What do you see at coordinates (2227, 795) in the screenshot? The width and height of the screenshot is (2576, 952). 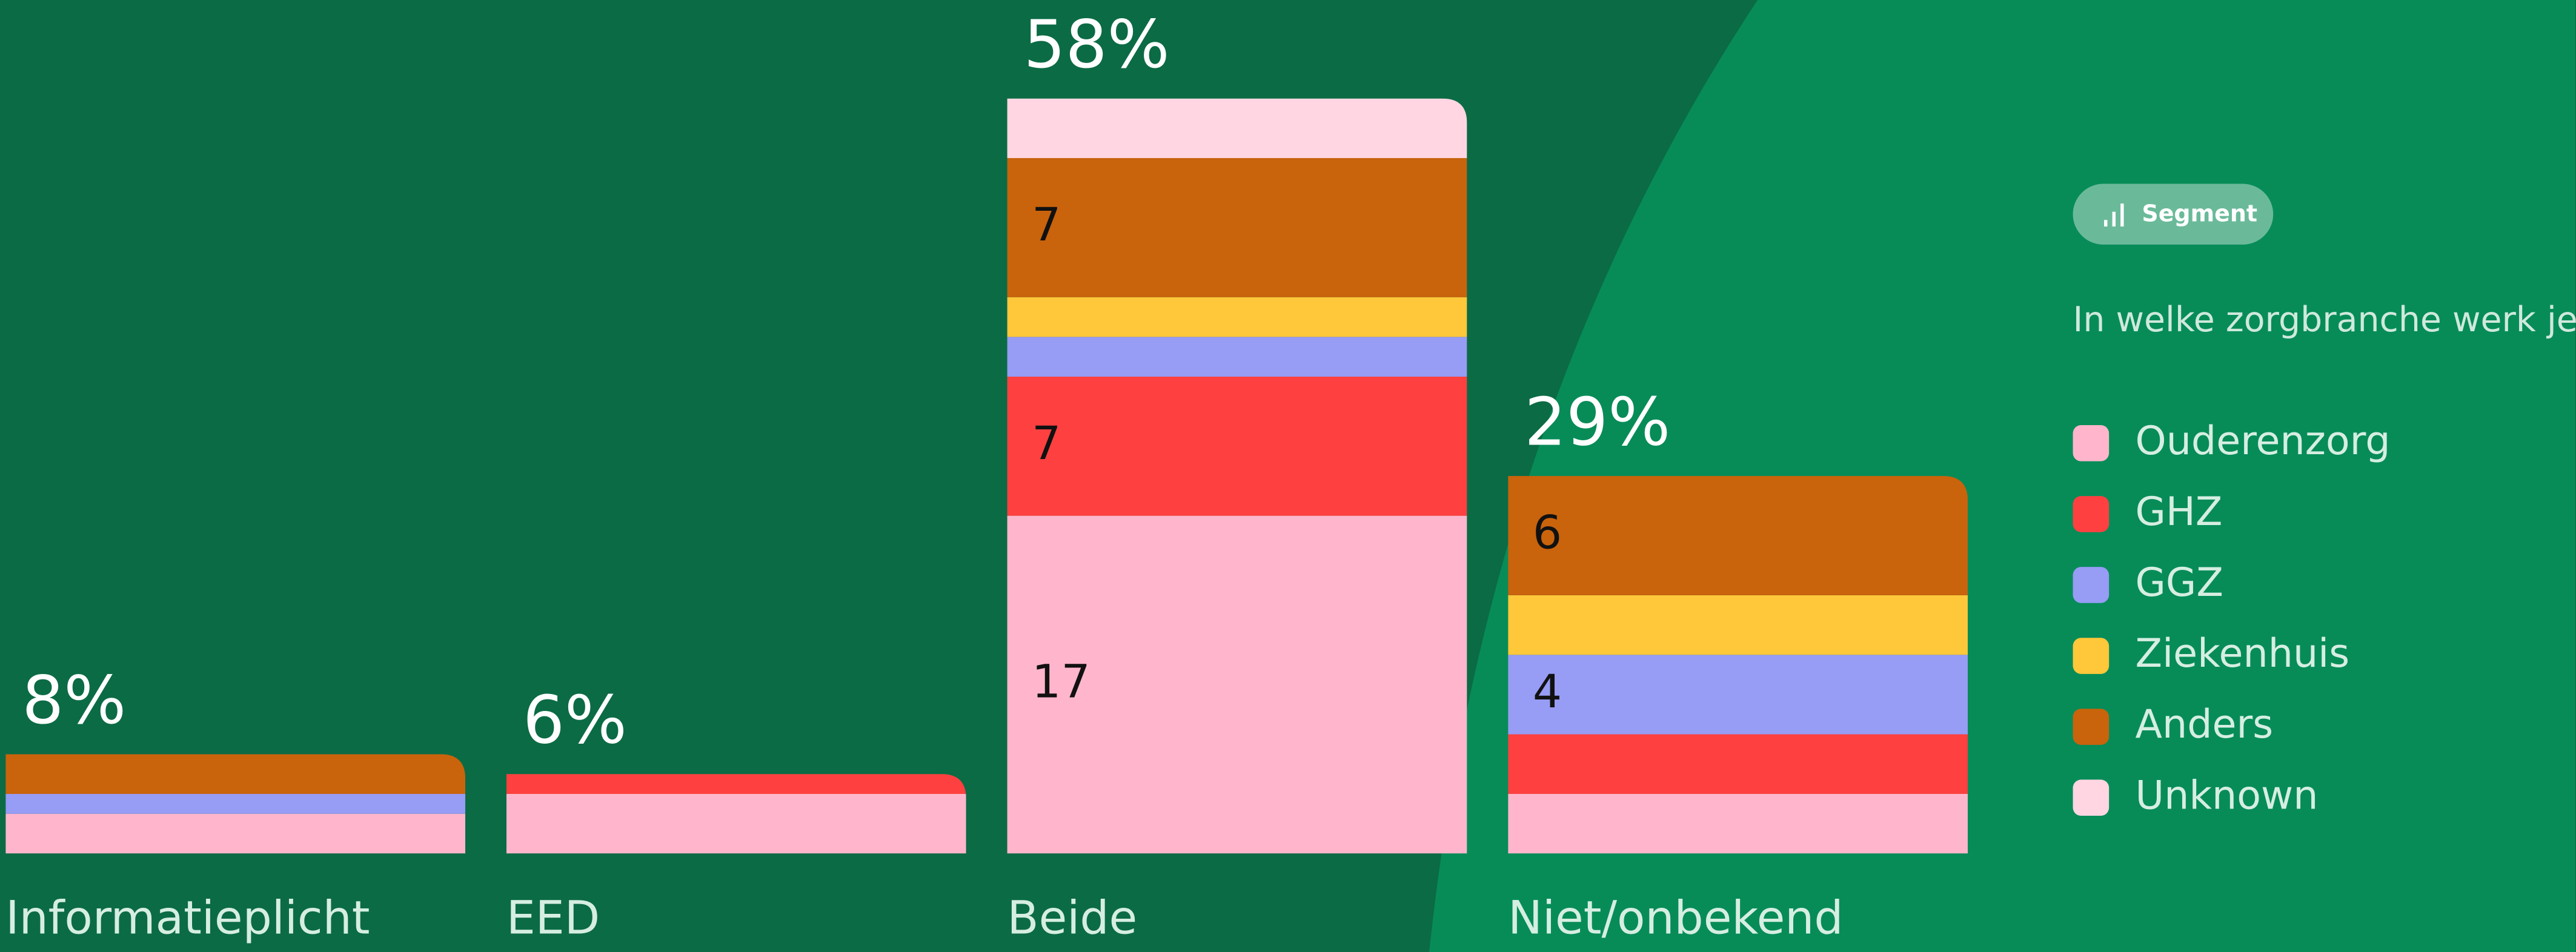 I see `legend-label: Unknown` at bounding box center [2227, 795].